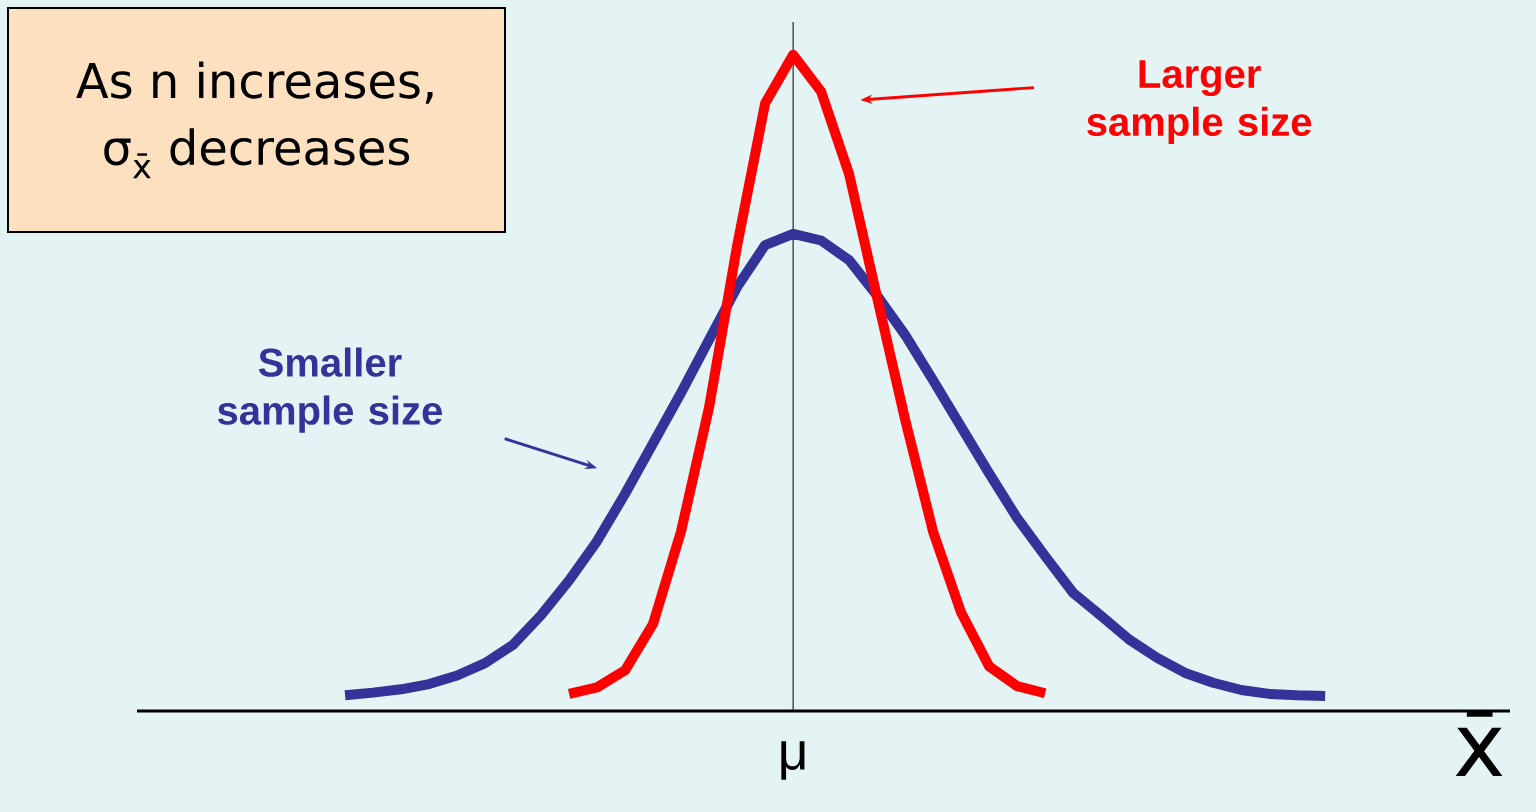 This screenshot has width=1536, height=812. I want to click on text: Larger sample size, so click(1199, 102).